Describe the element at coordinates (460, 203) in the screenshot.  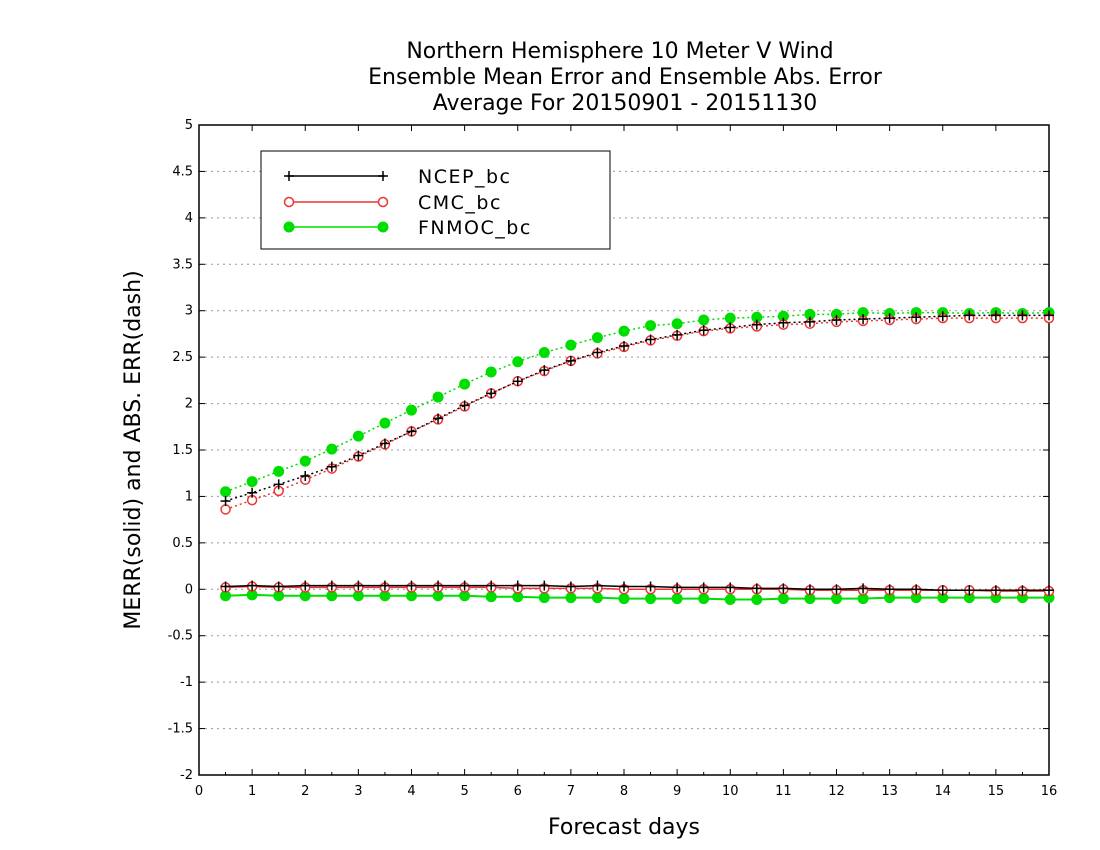
I see `legend-label-cmc_bc: CMC_bc` at that location.